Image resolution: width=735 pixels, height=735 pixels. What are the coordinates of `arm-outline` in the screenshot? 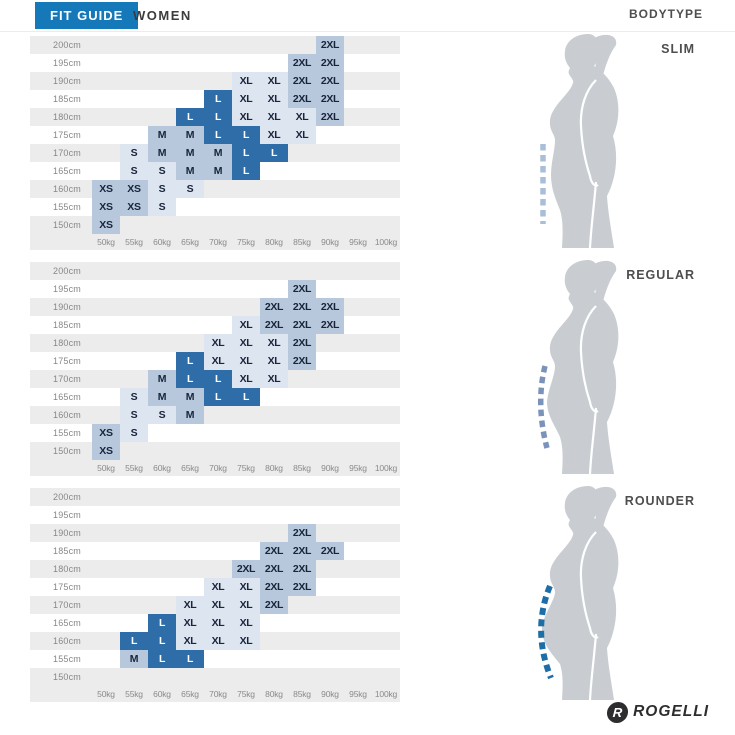 It's located at (589, 585).